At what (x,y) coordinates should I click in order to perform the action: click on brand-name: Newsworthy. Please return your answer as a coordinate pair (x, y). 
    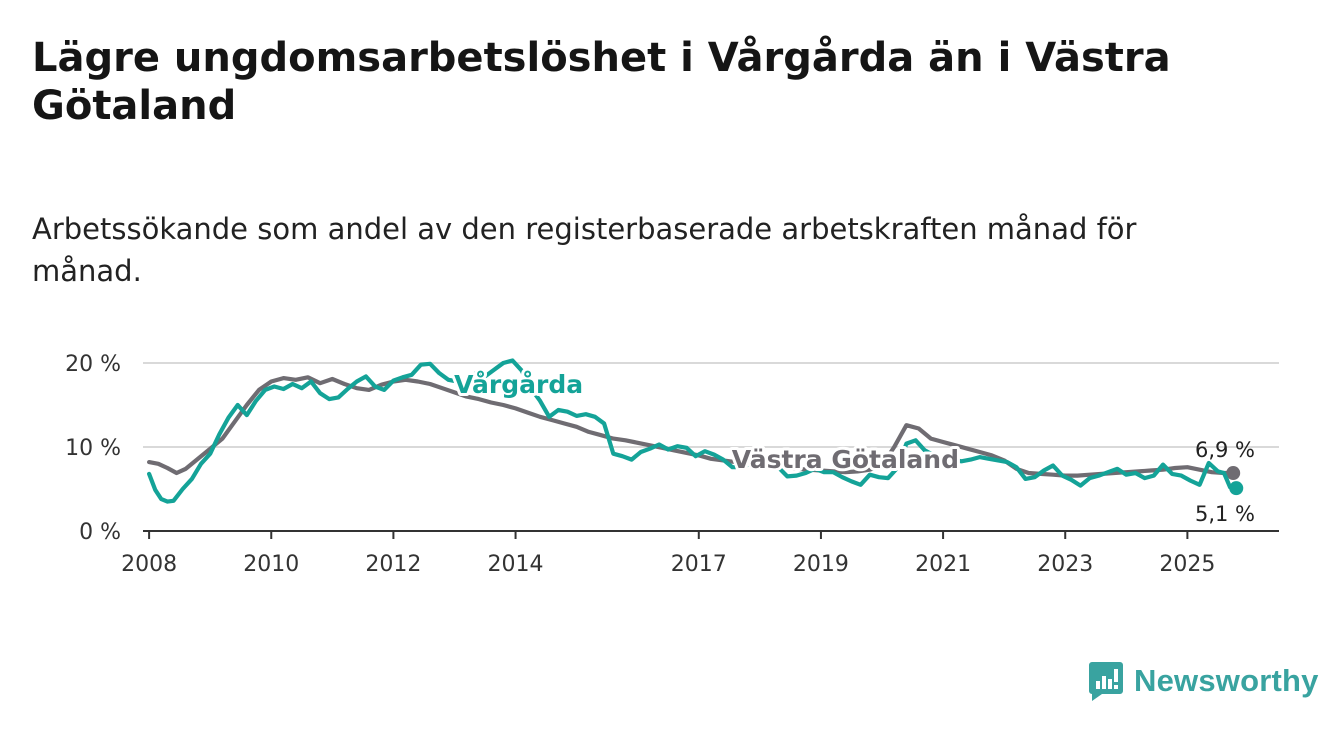
    Looking at the image, I should click on (1226, 680).